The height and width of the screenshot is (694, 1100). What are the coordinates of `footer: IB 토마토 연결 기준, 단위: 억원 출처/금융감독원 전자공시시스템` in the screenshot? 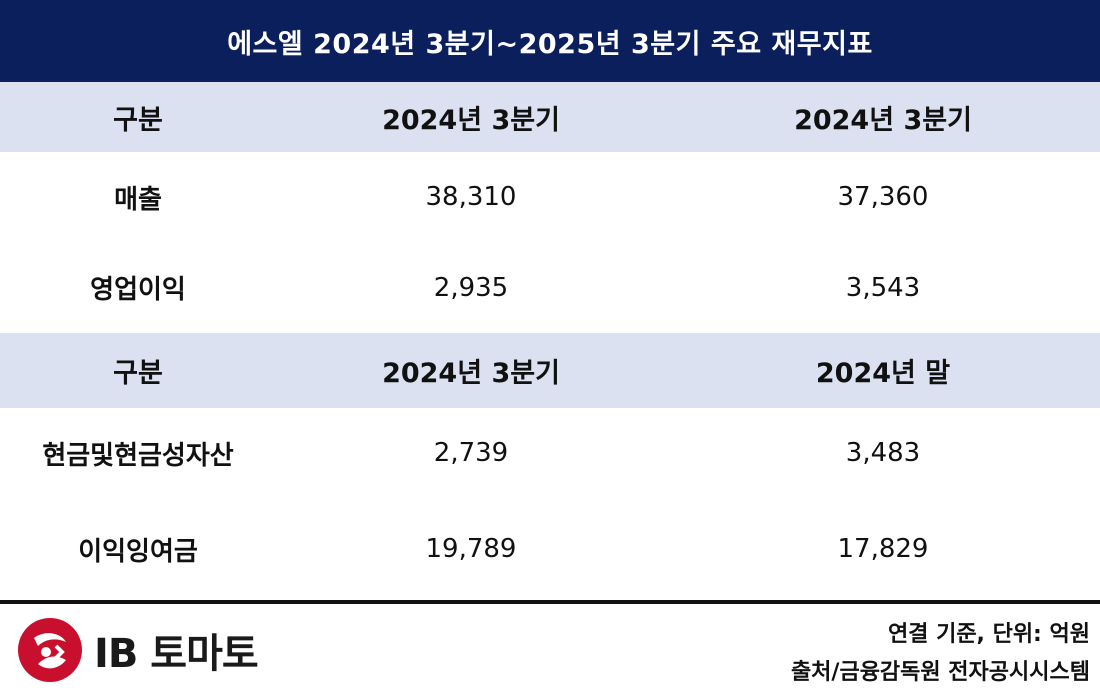 It's located at (550, 647).